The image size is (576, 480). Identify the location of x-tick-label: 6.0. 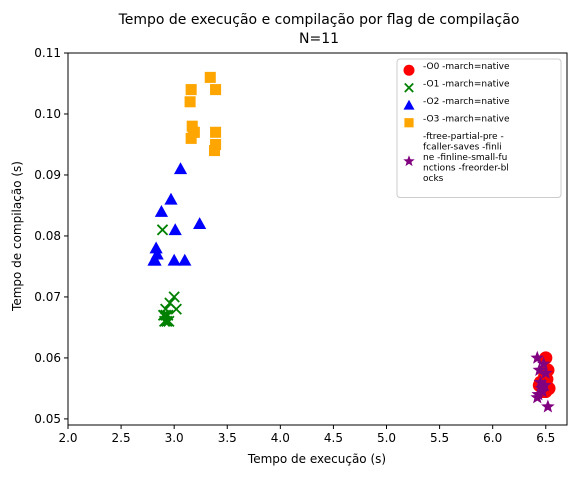
(492, 438).